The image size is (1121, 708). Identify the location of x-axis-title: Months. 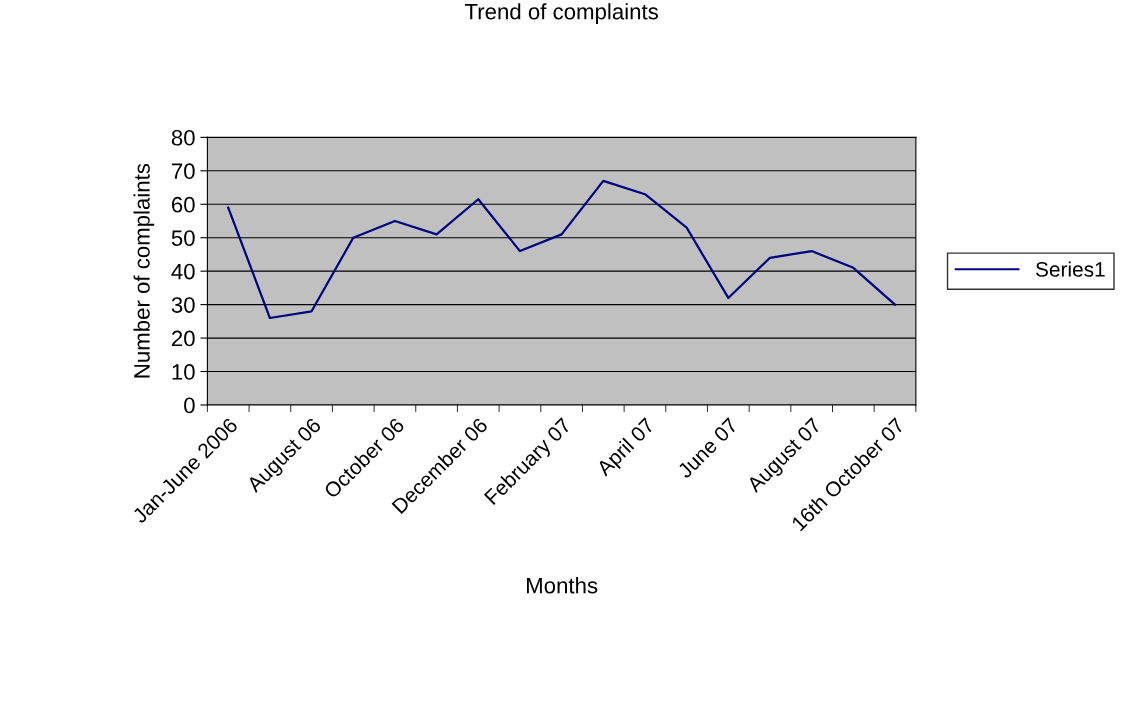
(562, 585).